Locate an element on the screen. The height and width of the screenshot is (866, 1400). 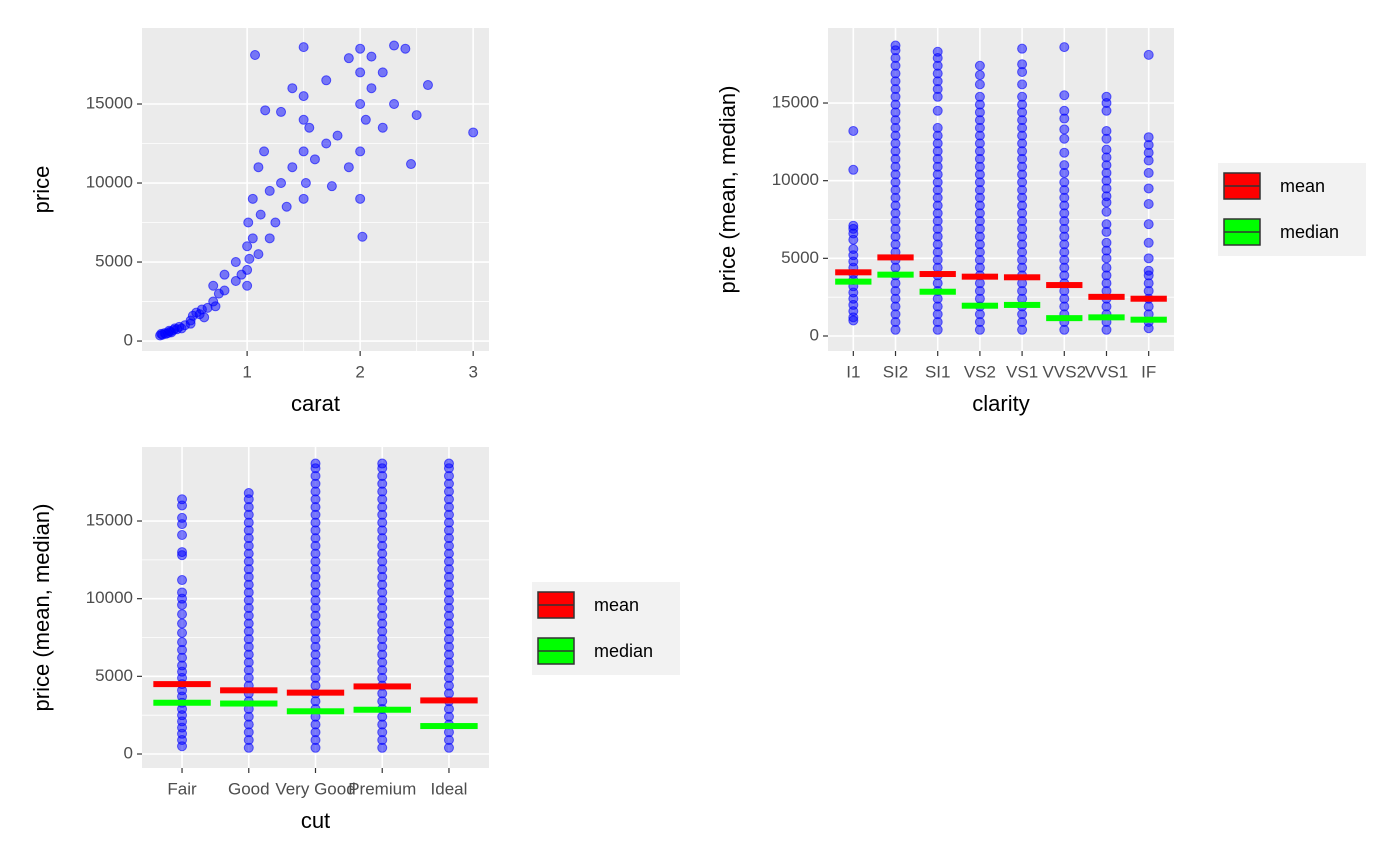
y-tick-label: 5000 is located at coordinates (800, 257).